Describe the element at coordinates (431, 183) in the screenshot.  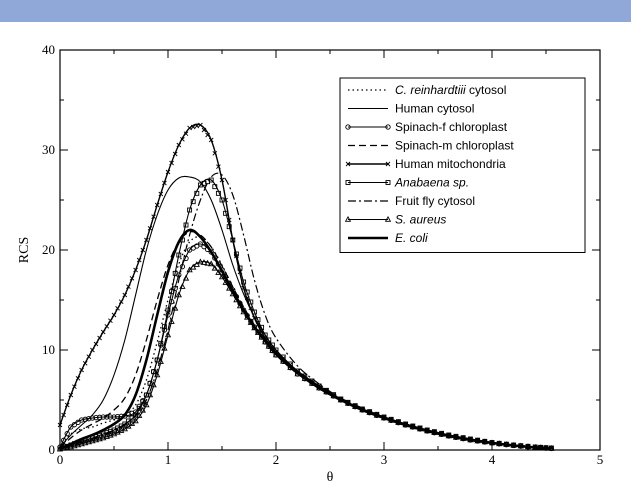
I see `legend-entry: Anabaena sp.` at that location.